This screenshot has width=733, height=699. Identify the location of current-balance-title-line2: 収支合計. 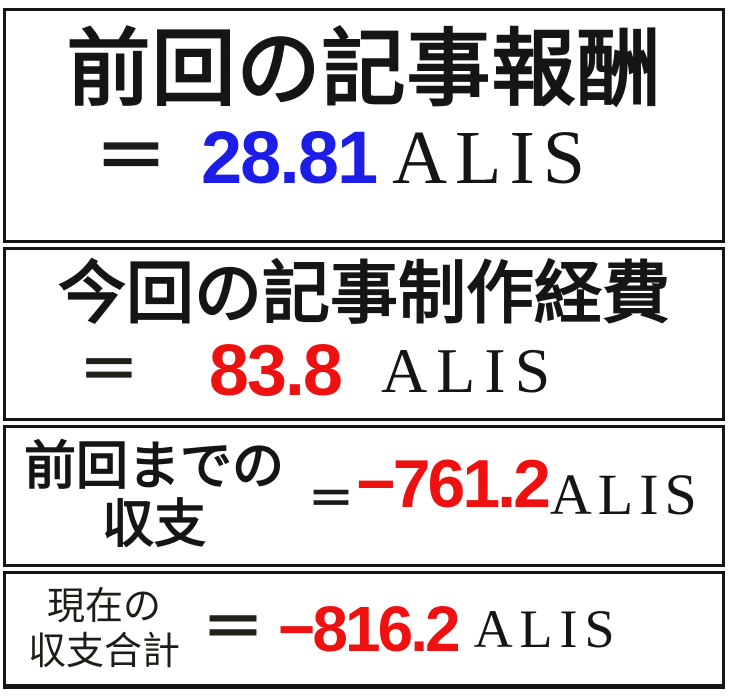
(104, 651).